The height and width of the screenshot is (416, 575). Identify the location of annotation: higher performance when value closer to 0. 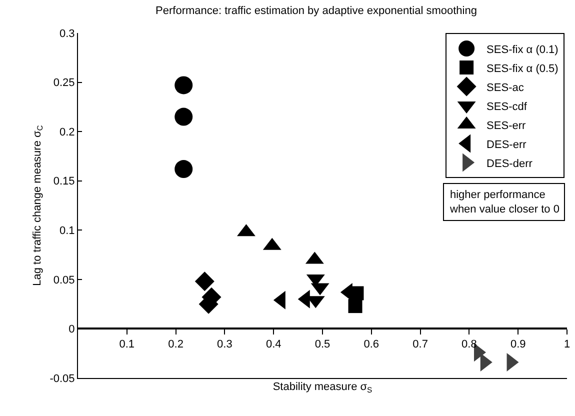
(504, 202).